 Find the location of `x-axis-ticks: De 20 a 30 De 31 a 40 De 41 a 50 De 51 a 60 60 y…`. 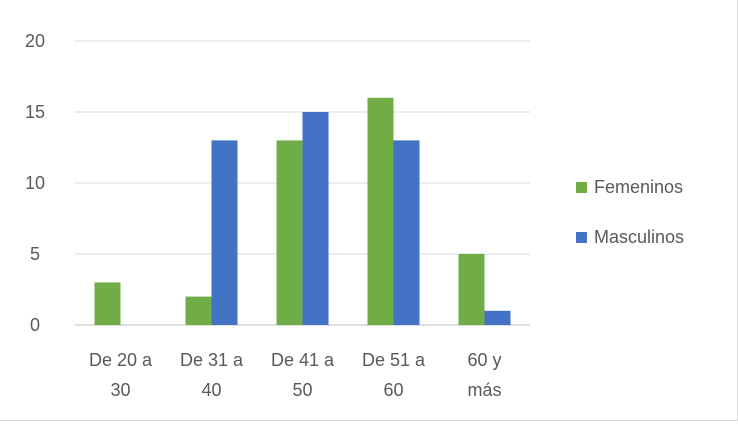

x-axis-ticks: De 20 a 30 De 31 a 40 De 41 a 50 De 51 a 60 60 y… is located at coordinates (295, 375).